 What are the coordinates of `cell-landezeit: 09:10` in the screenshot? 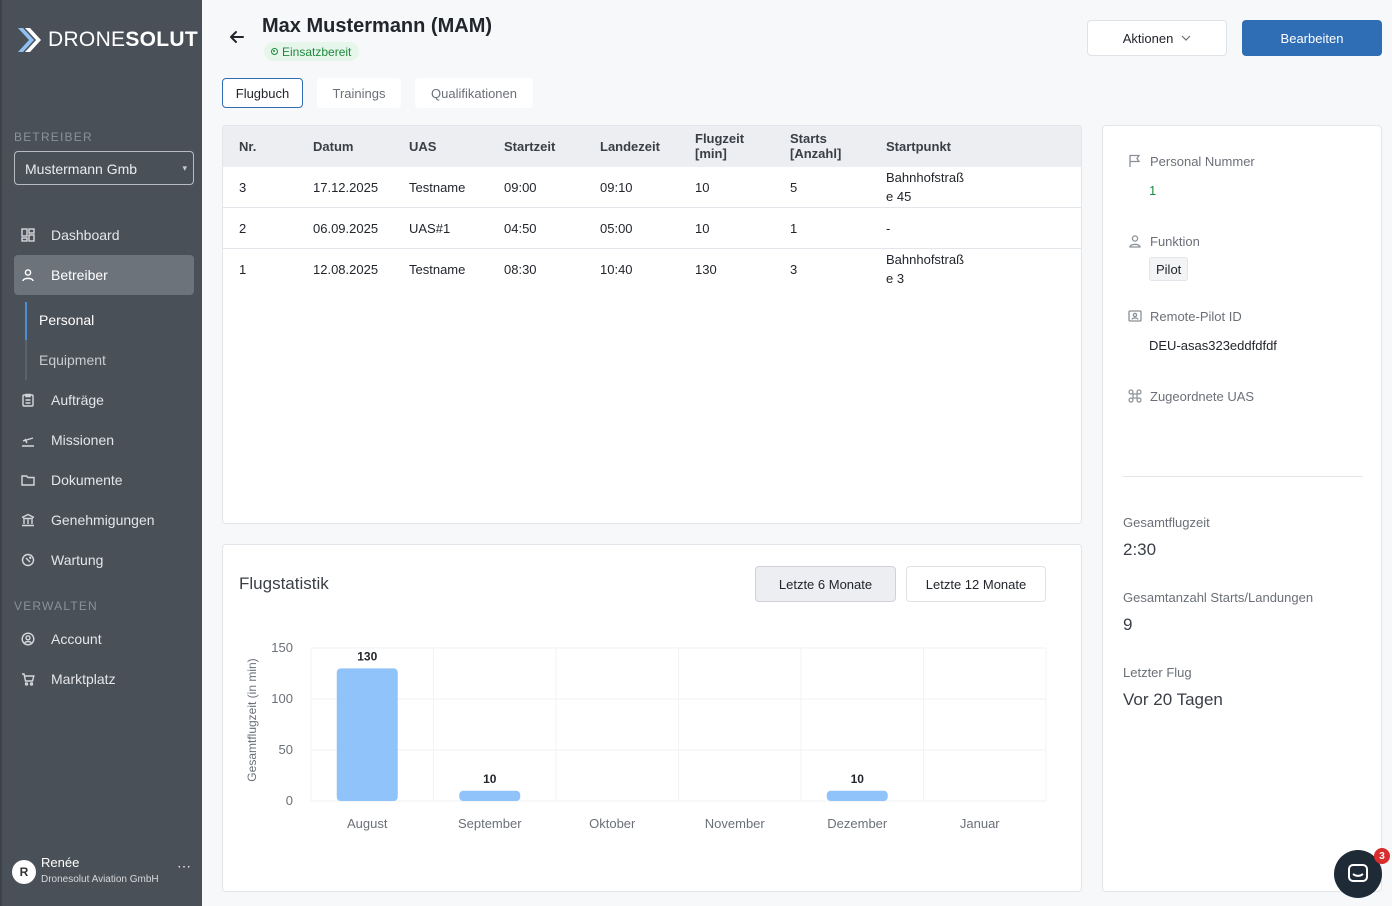 It's located at (616, 187).